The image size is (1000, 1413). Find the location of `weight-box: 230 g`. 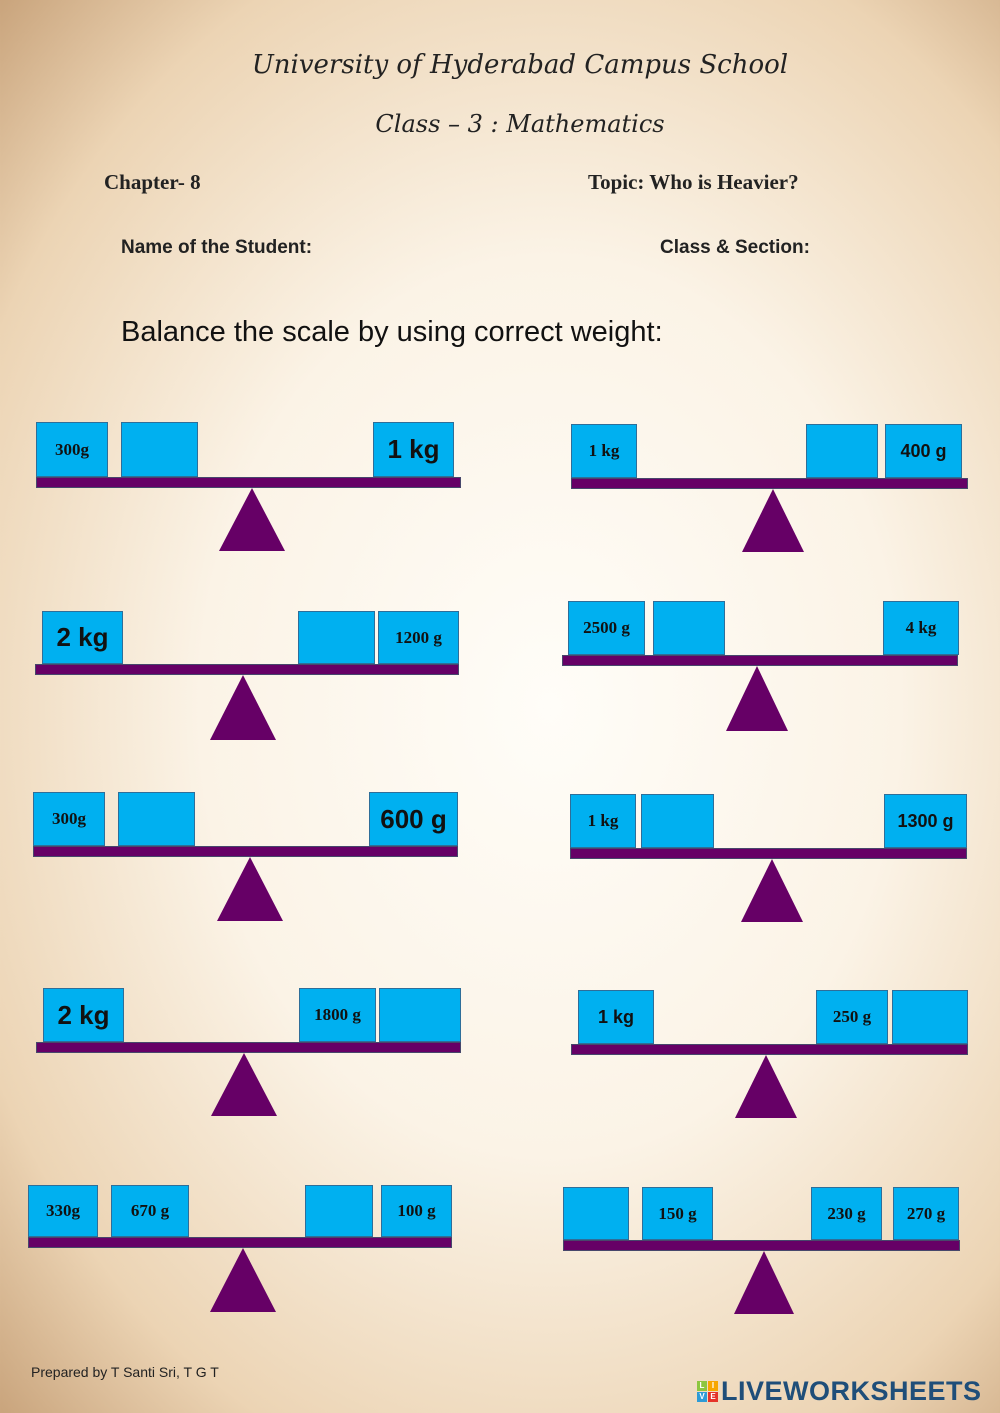

weight-box: 230 g is located at coordinates (846, 1213).